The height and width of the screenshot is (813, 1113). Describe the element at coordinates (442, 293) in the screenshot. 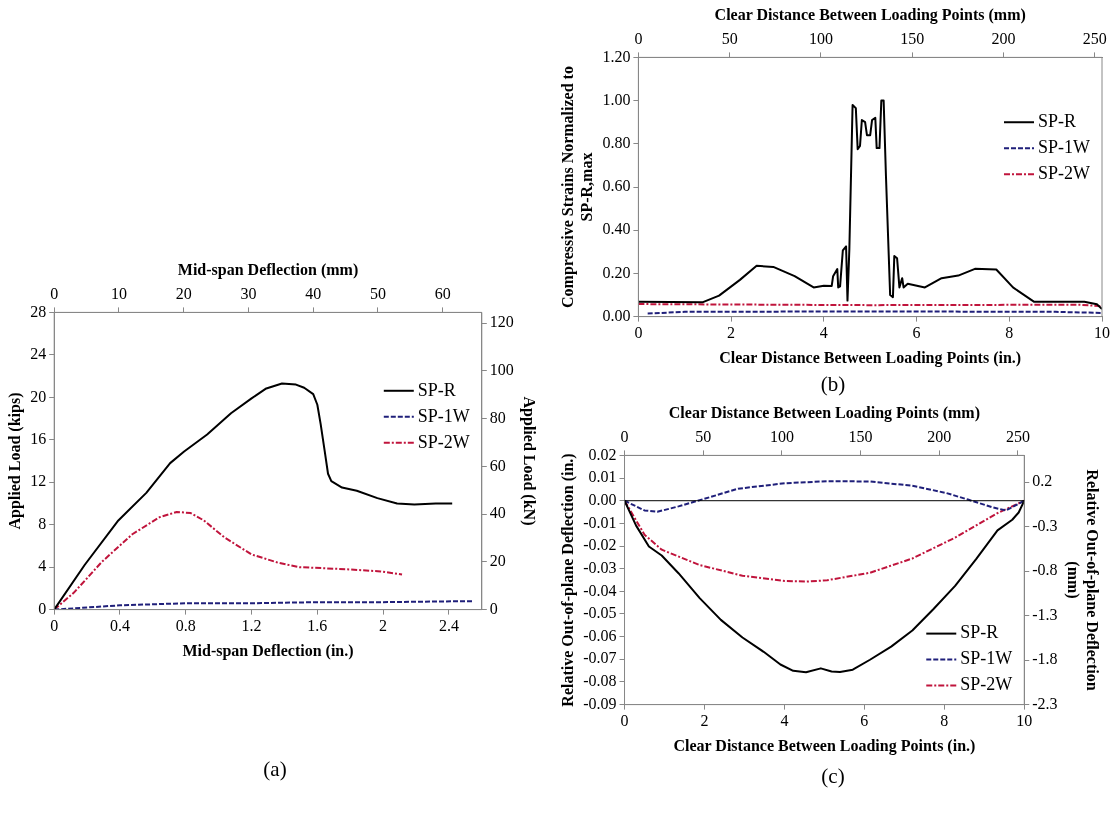

I see `x2-tick-label: 60` at that location.